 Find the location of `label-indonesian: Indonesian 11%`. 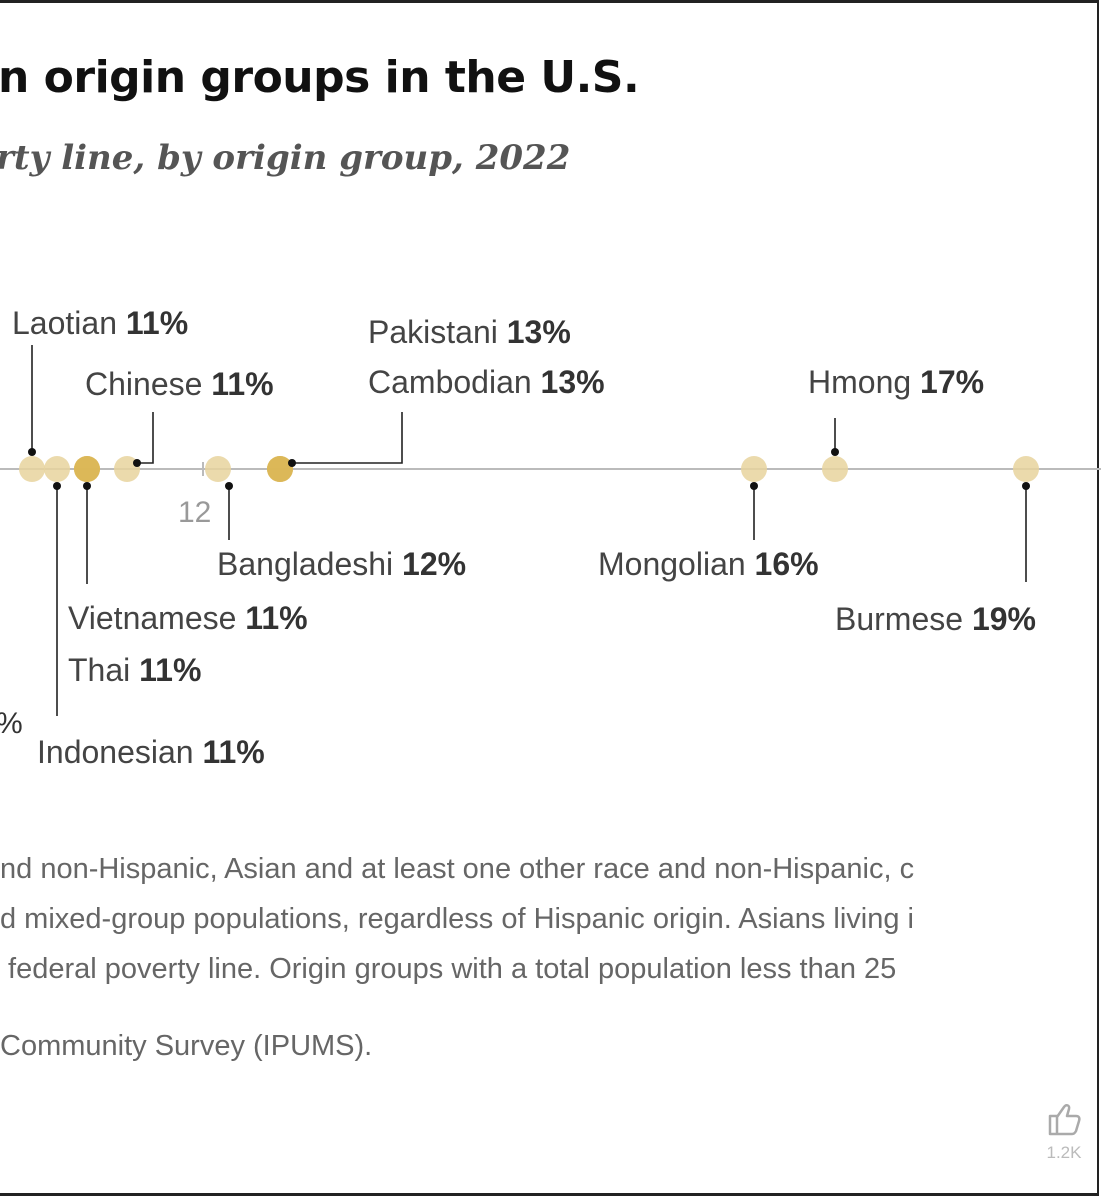

label-indonesian: Indonesian 11% is located at coordinates (151, 752).